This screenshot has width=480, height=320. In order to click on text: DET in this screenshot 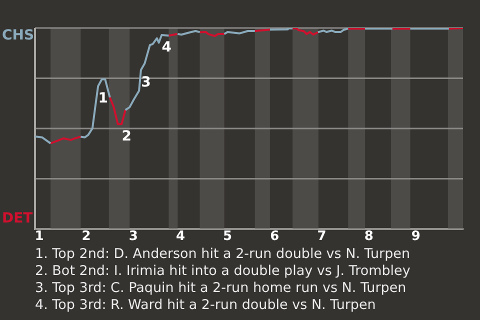, I will do `click(18, 218)`.